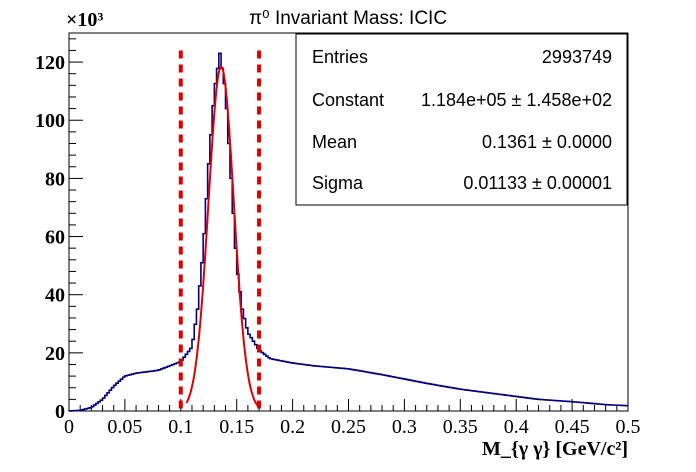  What do you see at coordinates (180, 427) in the screenshot?
I see `x-tick-label: 0.1` at bounding box center [180, 427].